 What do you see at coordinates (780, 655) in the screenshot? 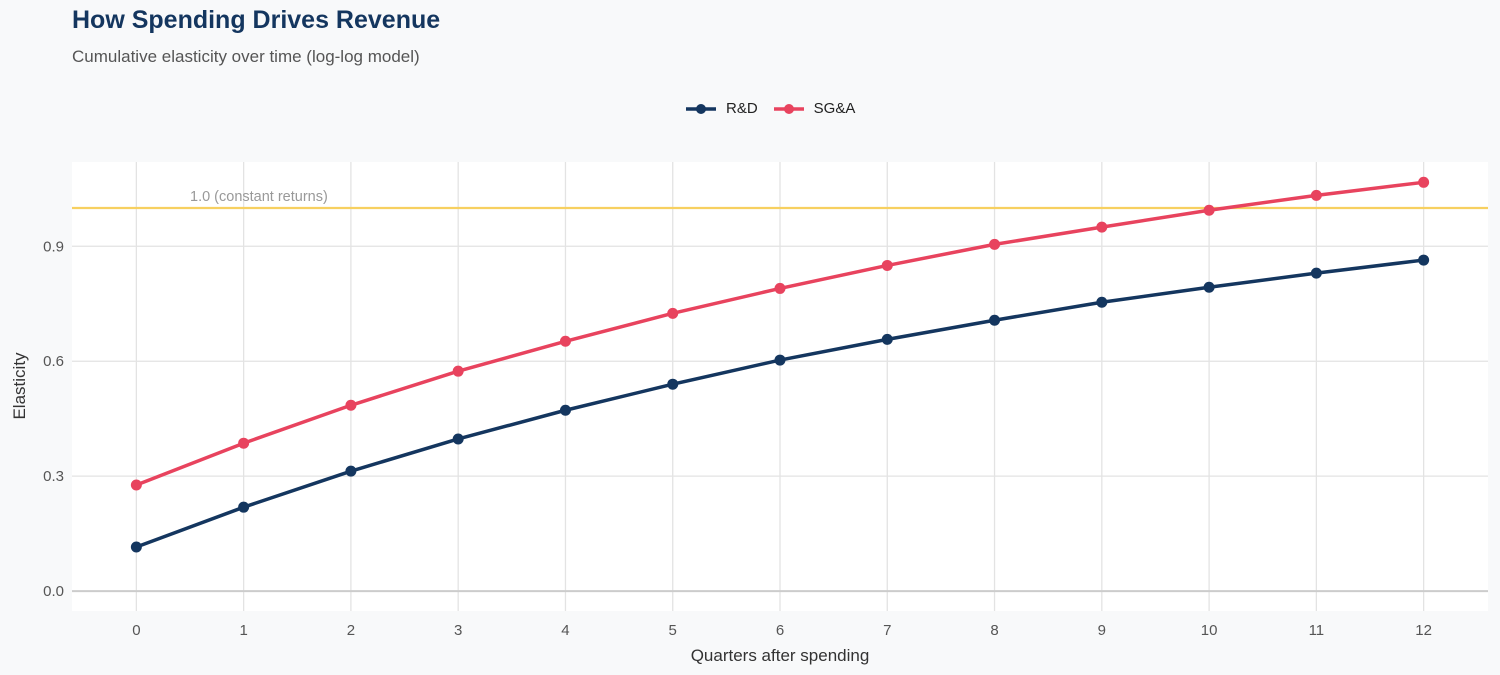
I see `x-axis-label: Quarters after spending` at bounding box center [780, 655].